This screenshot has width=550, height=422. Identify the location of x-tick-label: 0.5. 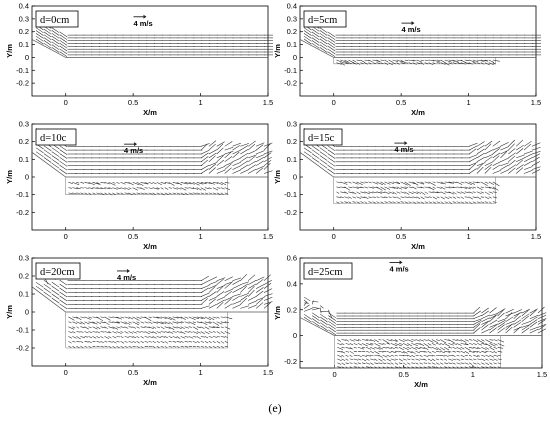
(133, 102).